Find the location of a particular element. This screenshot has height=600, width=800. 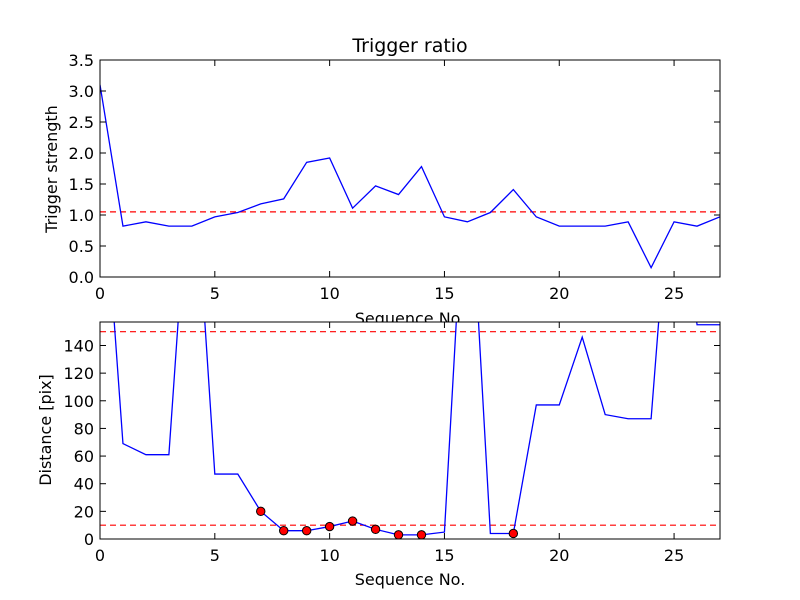

bottom-x-tick-label: 0 is located at coordinates (100, 555).